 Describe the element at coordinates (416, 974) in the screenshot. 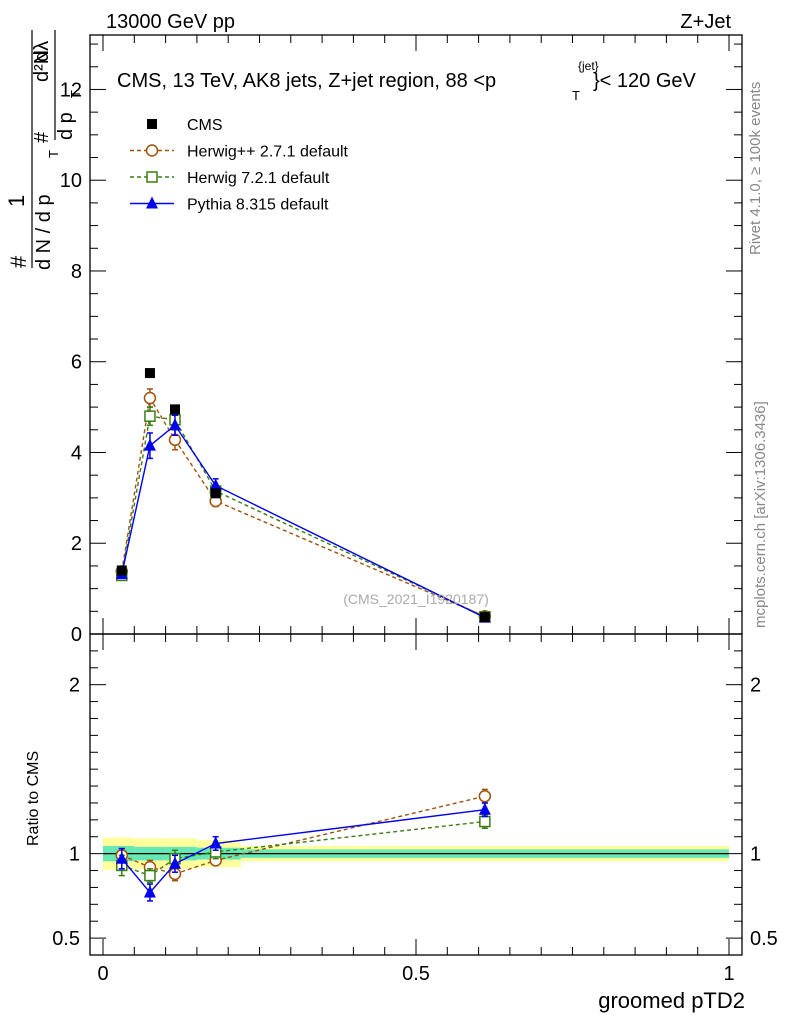

I see `x-tick-label: 0.5` at that location.